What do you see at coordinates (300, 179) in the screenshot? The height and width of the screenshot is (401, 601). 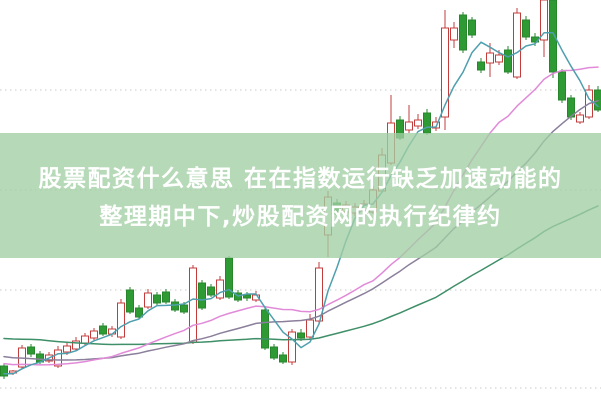 I see `headline-line-1: 股票配资什么意思 在在指数运行缺乏加速动能的` at bounding box center [300, 179].